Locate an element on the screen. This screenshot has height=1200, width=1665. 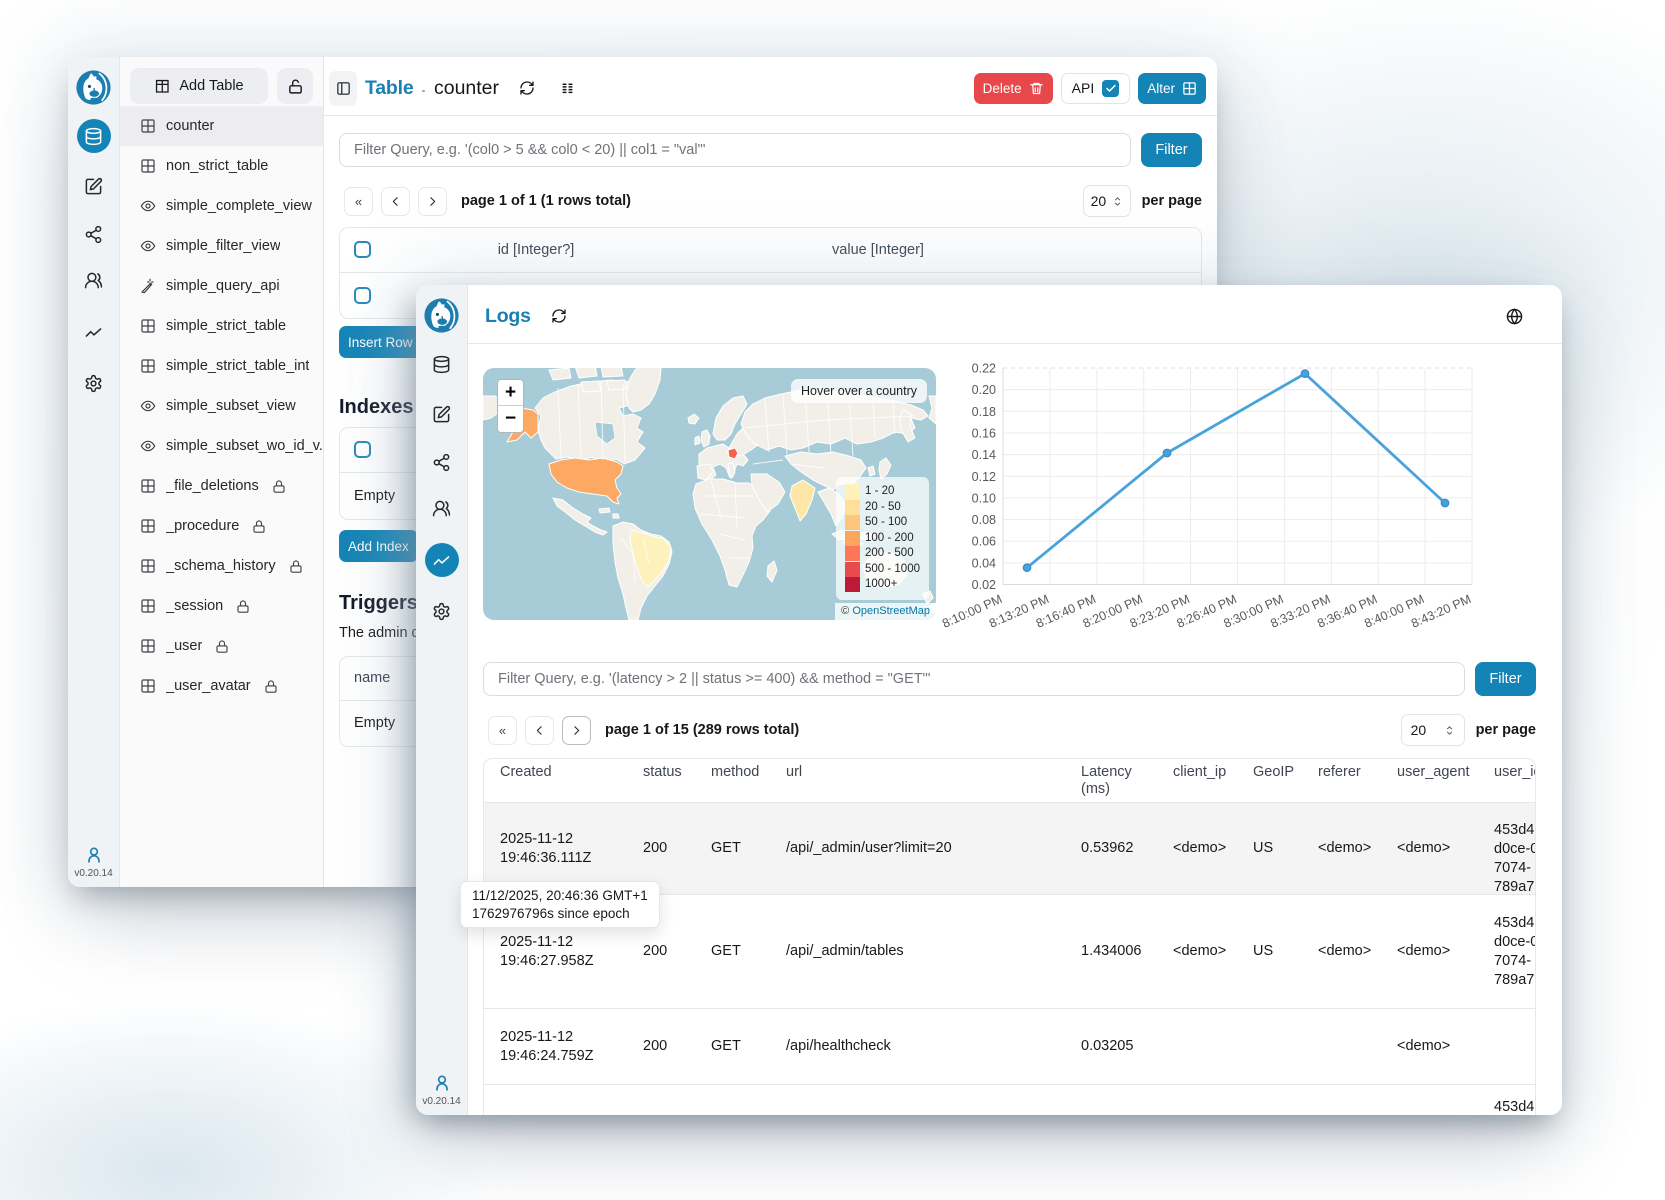
svg-text: 0.10 is located at coordinates (984, 498).